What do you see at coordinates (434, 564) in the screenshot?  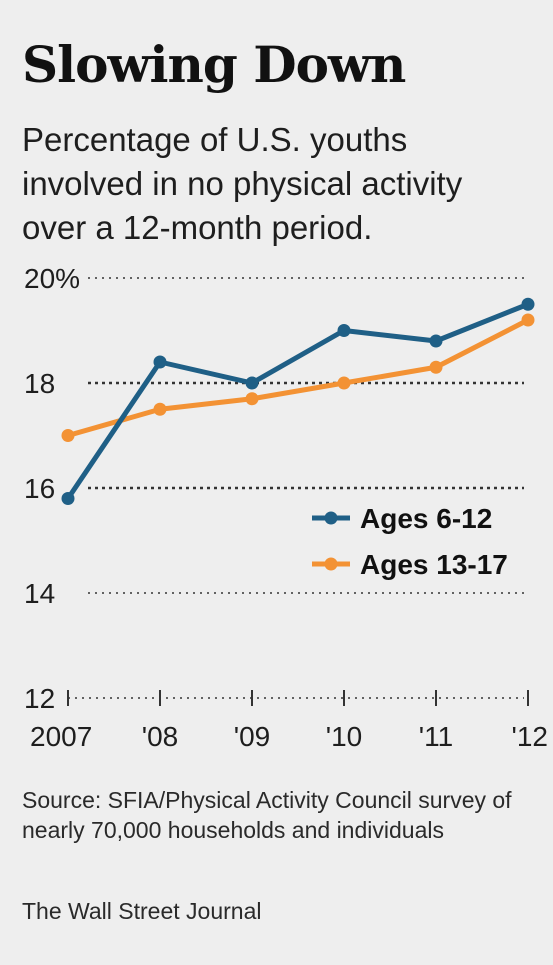 I see `legend-label: Ages 13-17` at bounding box center [434, 564].